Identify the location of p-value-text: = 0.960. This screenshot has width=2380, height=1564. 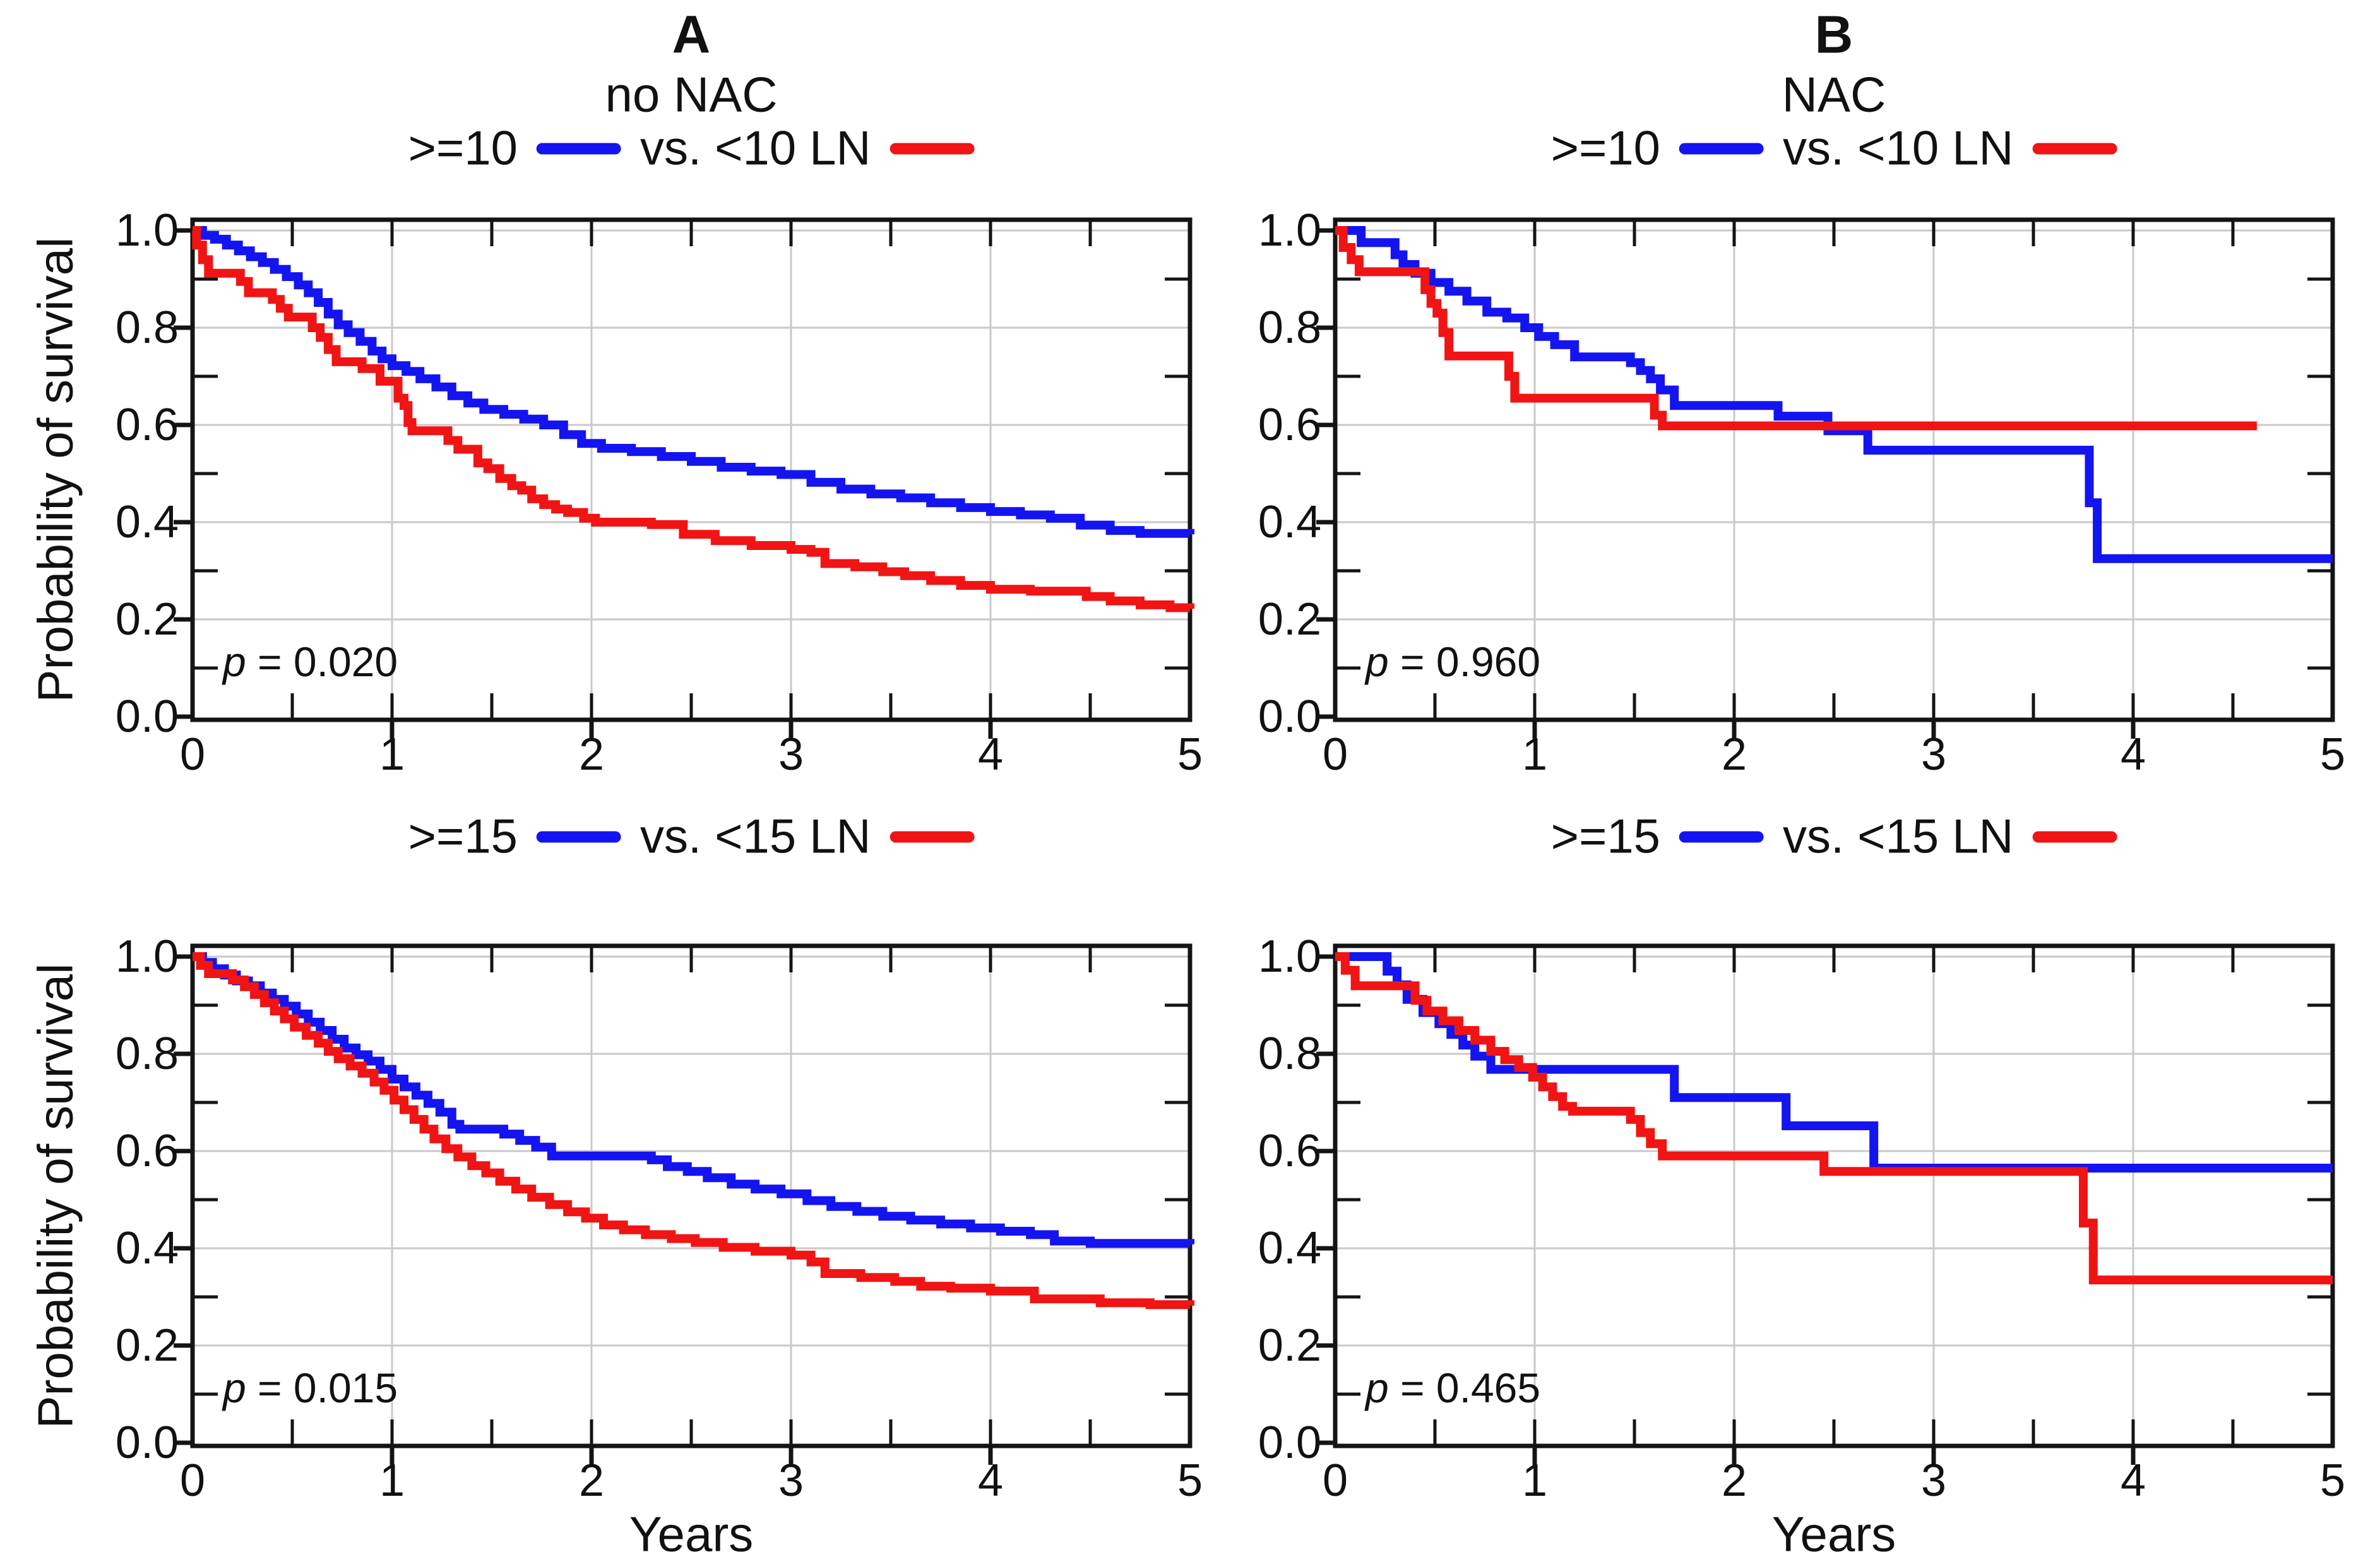
(1464, 661).